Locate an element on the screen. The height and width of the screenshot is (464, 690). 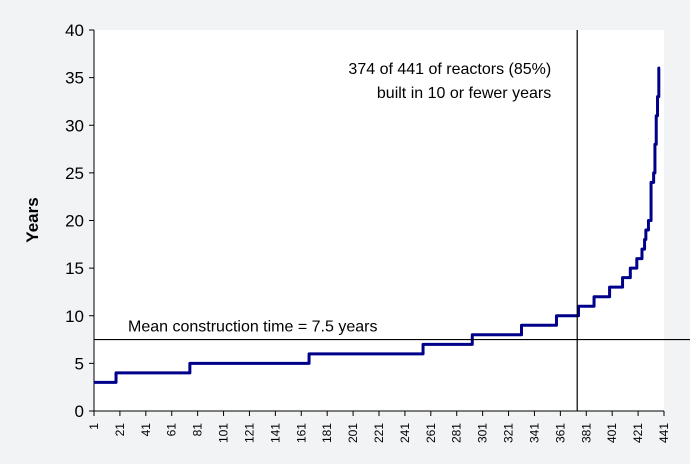
cutoff-annotation-line: built in 10 or fewer years is located at coordinates (464, 93).